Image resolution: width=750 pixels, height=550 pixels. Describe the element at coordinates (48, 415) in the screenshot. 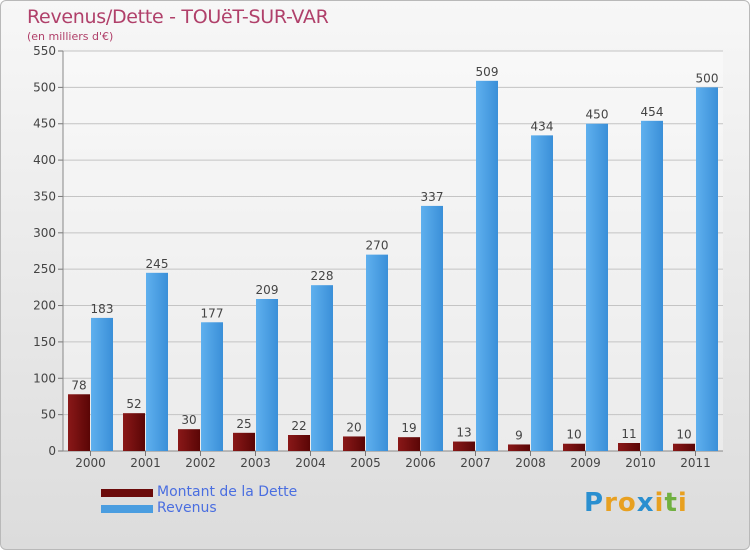

I see `y-tick-label: 50` at that location.